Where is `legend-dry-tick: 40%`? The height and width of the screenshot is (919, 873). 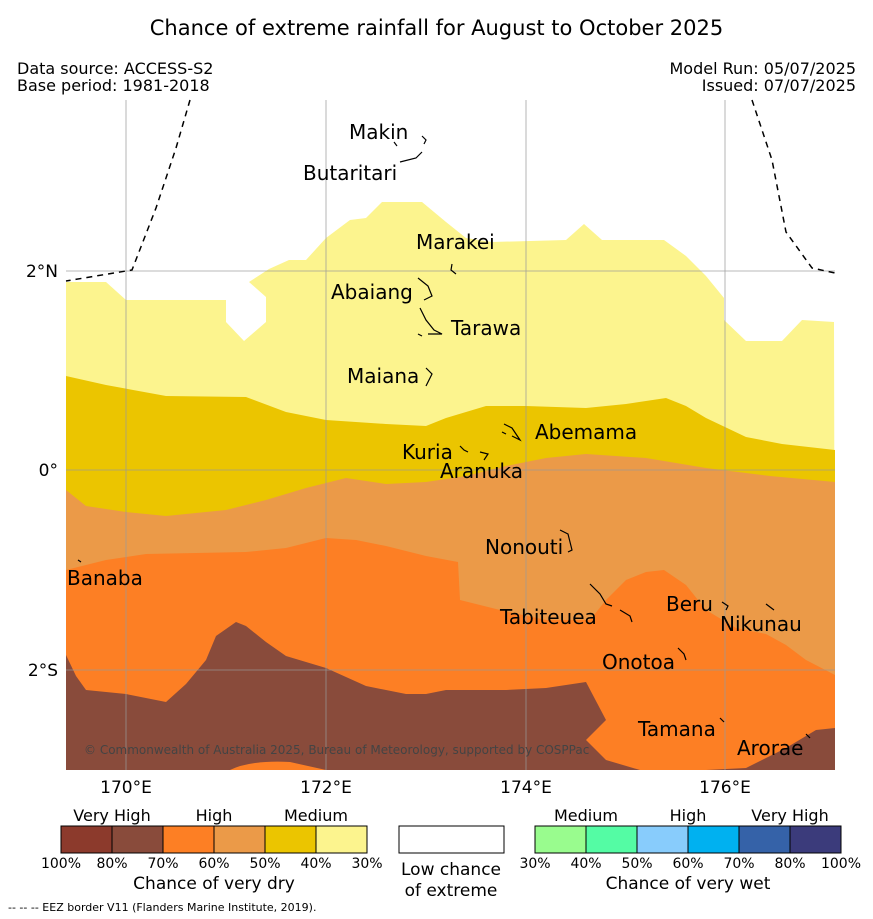
legend-dry-tick: 40% is located at coordinates (315, 864).